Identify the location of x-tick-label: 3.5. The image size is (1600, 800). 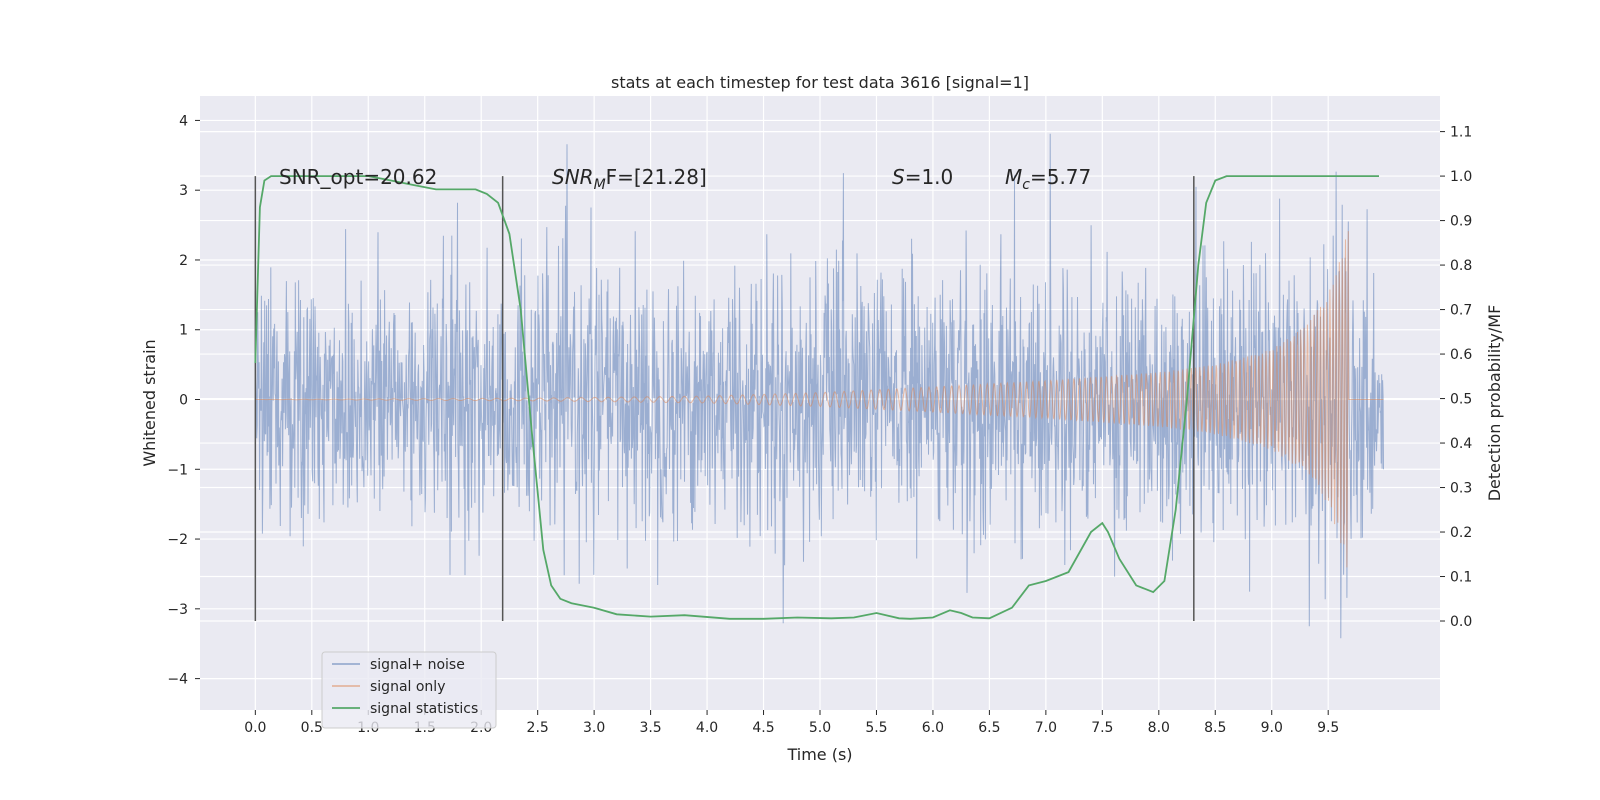
(650, 728).